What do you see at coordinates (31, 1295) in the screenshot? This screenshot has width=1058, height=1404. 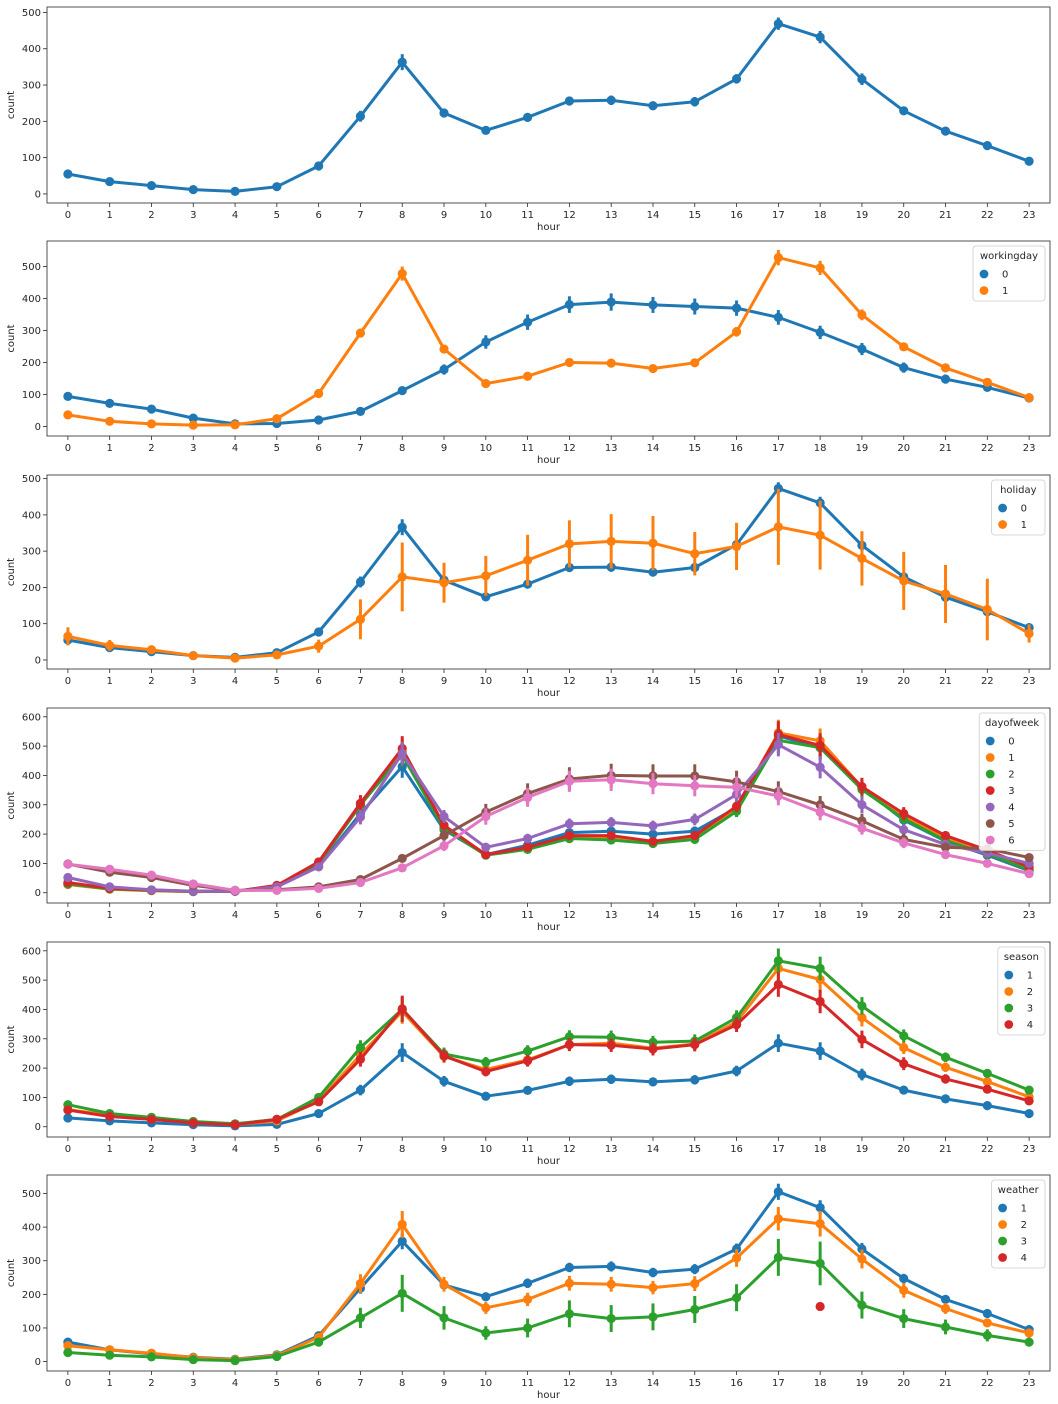 I see `y-tick-label: 200` at bounding box center [31, 1295].